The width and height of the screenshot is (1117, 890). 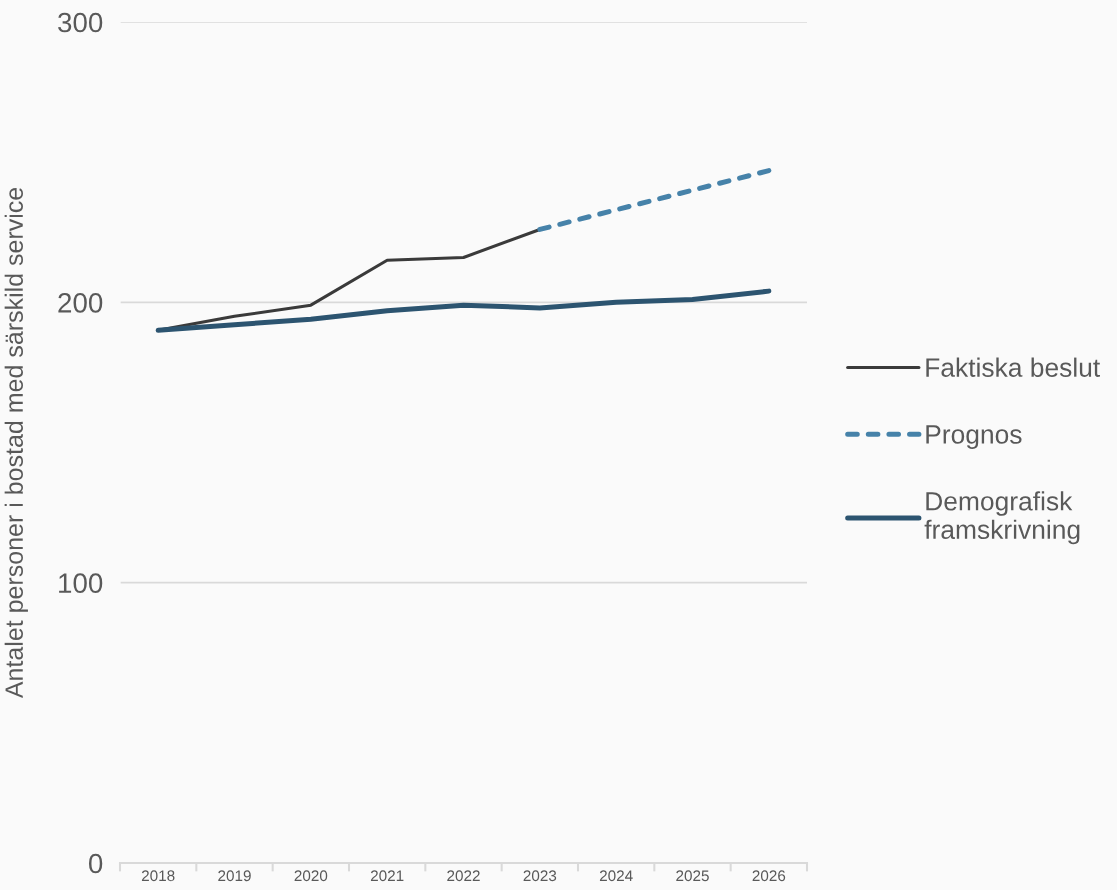 I want to click on y-tick-label: 0, so click(x=95, y=863).